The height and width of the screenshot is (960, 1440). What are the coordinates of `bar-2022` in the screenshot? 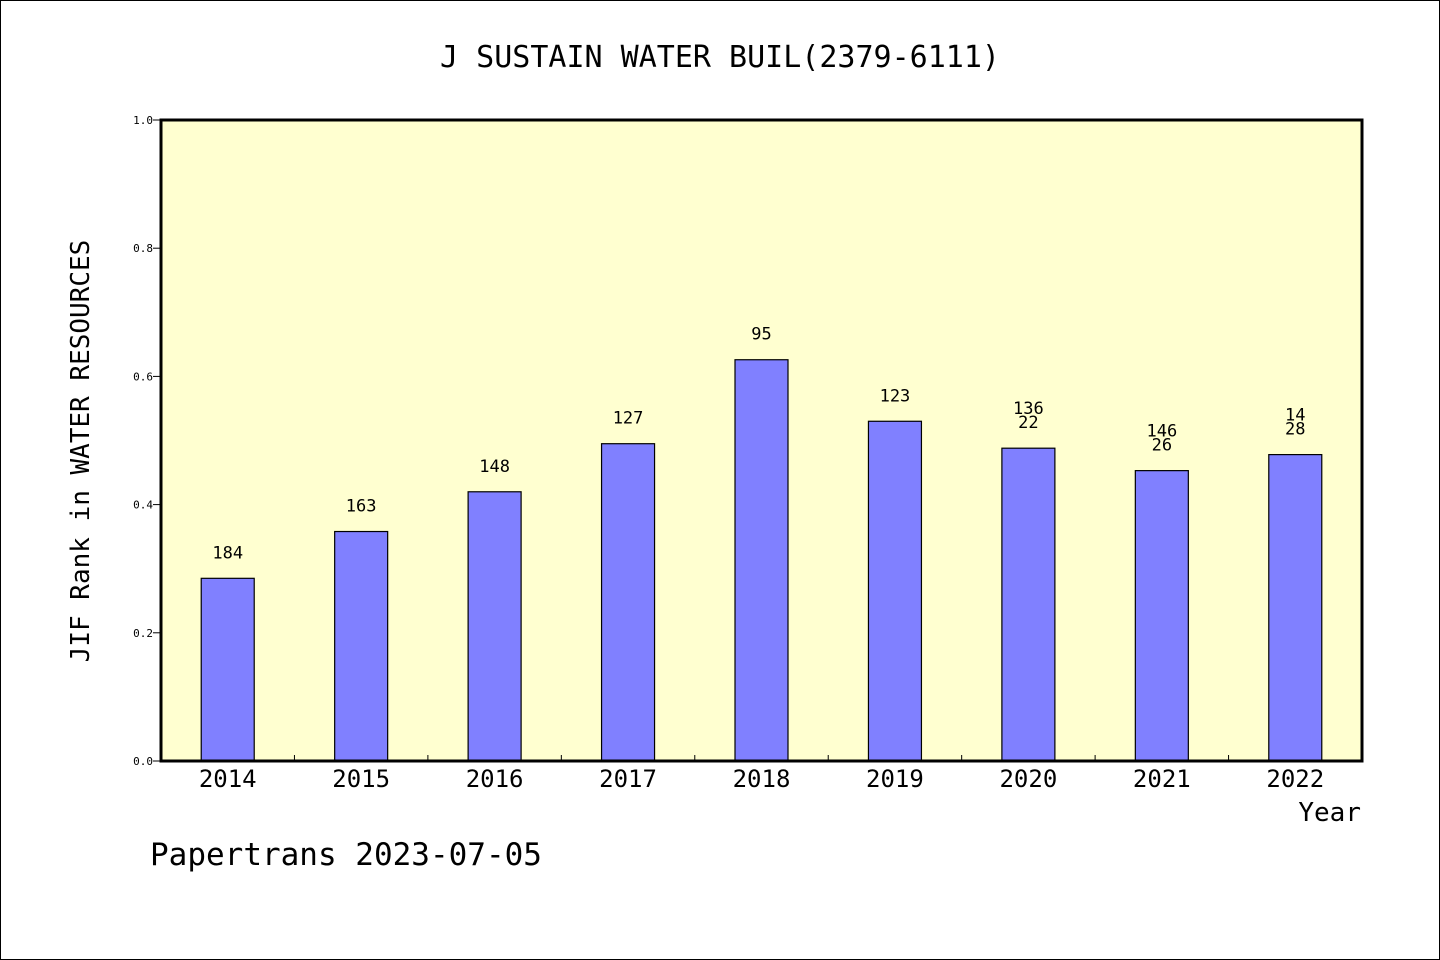 It's located at (1295, 608).